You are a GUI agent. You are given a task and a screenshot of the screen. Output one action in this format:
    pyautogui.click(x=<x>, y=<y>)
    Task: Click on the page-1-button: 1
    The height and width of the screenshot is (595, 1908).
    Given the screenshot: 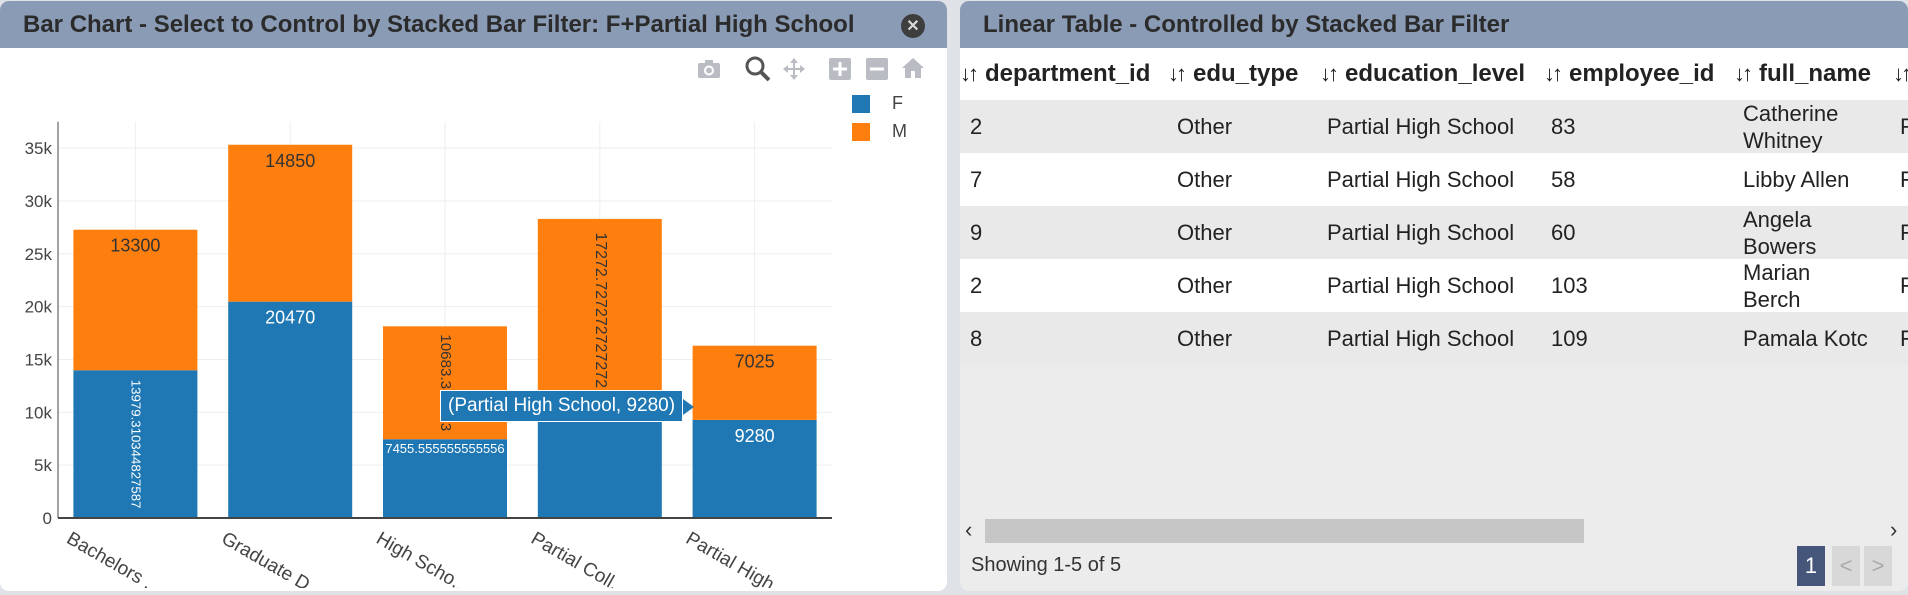 What is the action you would take?
    pyautogui.click(x=1811, y=566)
    